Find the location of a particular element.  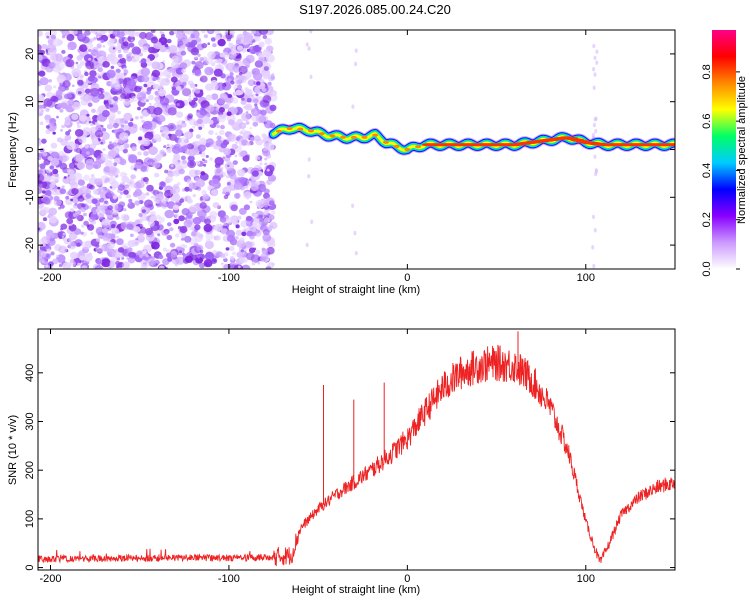

noise-streak is located at coordinates (595, 156).